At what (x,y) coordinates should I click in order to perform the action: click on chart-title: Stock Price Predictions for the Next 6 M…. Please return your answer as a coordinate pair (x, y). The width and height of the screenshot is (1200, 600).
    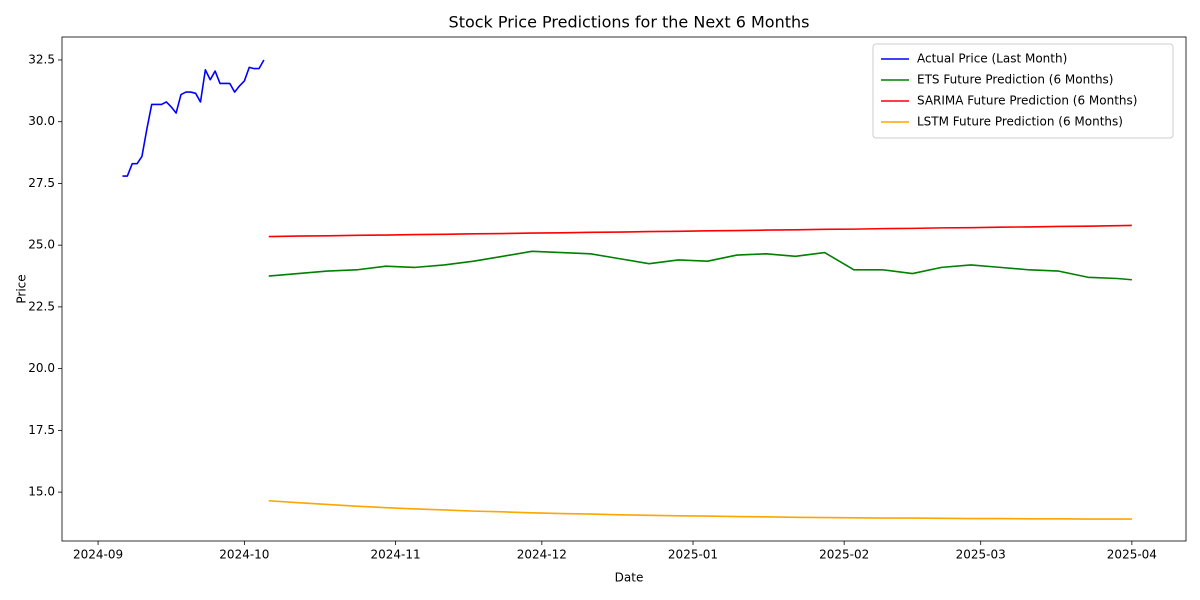
    Looking at the image, I should click on (629, 22).